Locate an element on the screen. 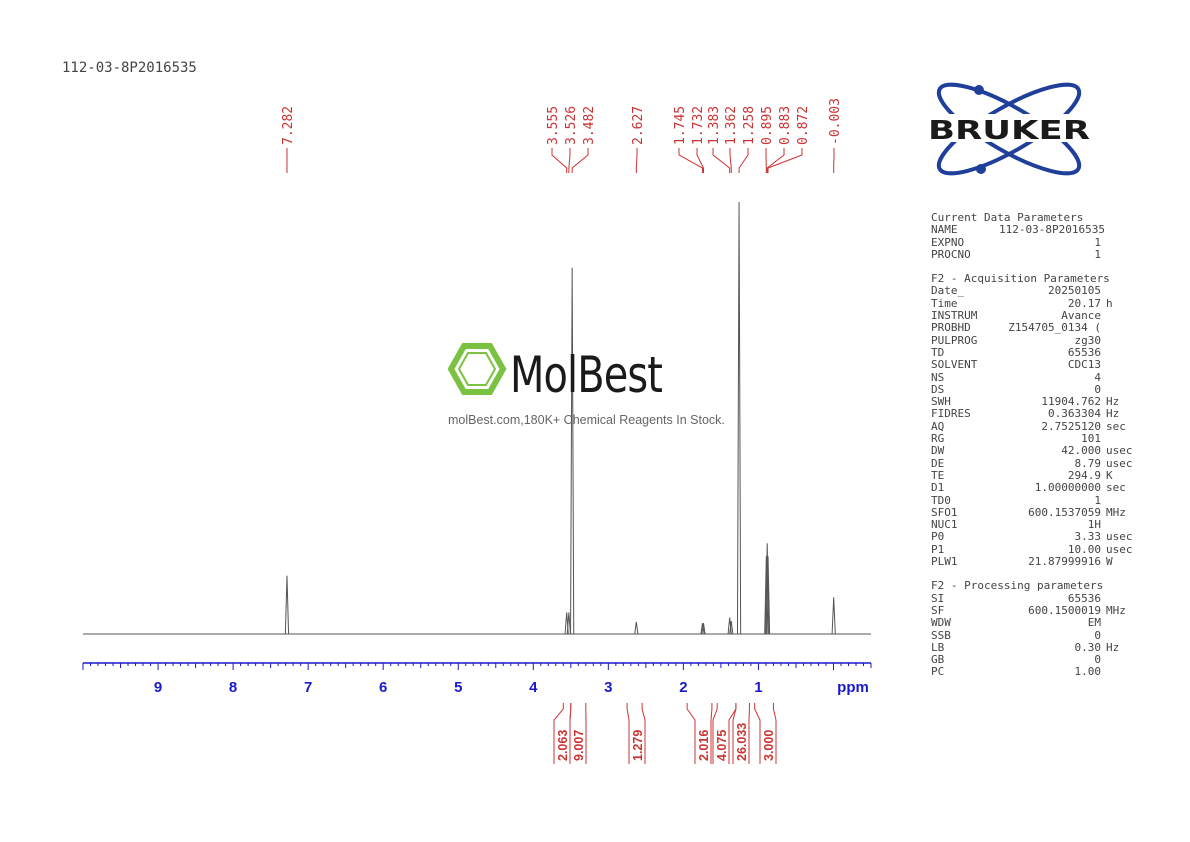 Image resolution: width=1190 pixels, height=842 pixels. param-row-fidres: FIDRES 0.363304 Hz is located at coordinates (1036, 414).